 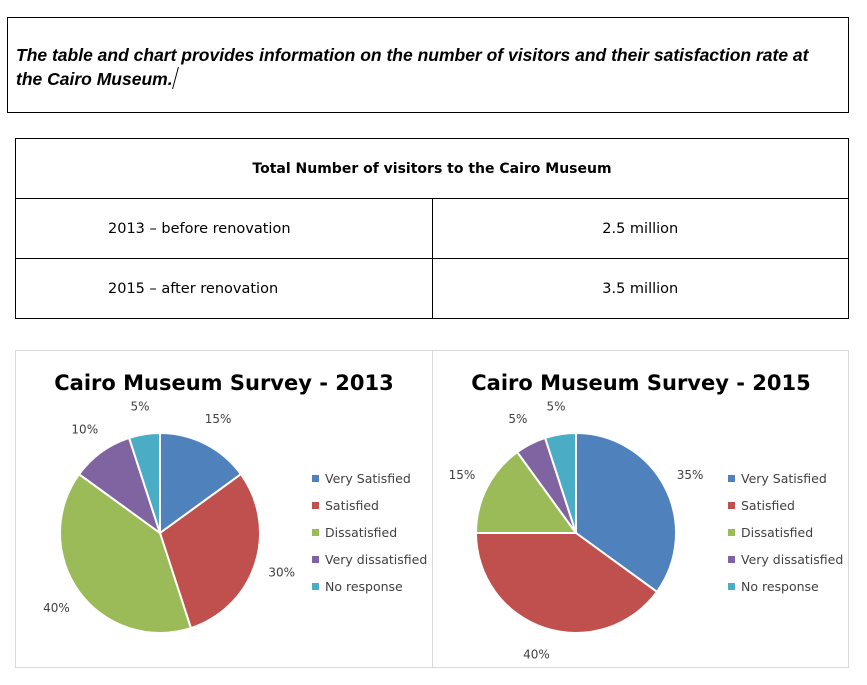 What do you see at coordinates (536, 655) in the screenshot?
I see `data-label-satisfied: 40%` at bounding box center [536, 655].